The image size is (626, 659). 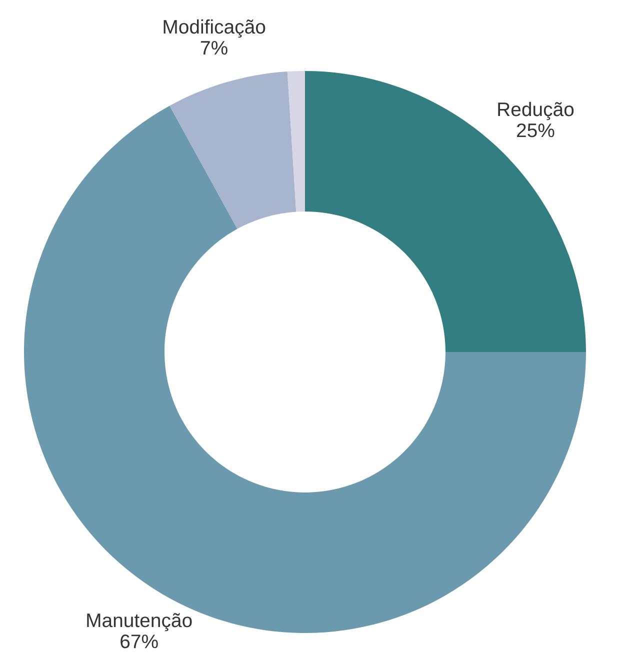 I want to click on data-label: 67%, so click(x=139, y=641).